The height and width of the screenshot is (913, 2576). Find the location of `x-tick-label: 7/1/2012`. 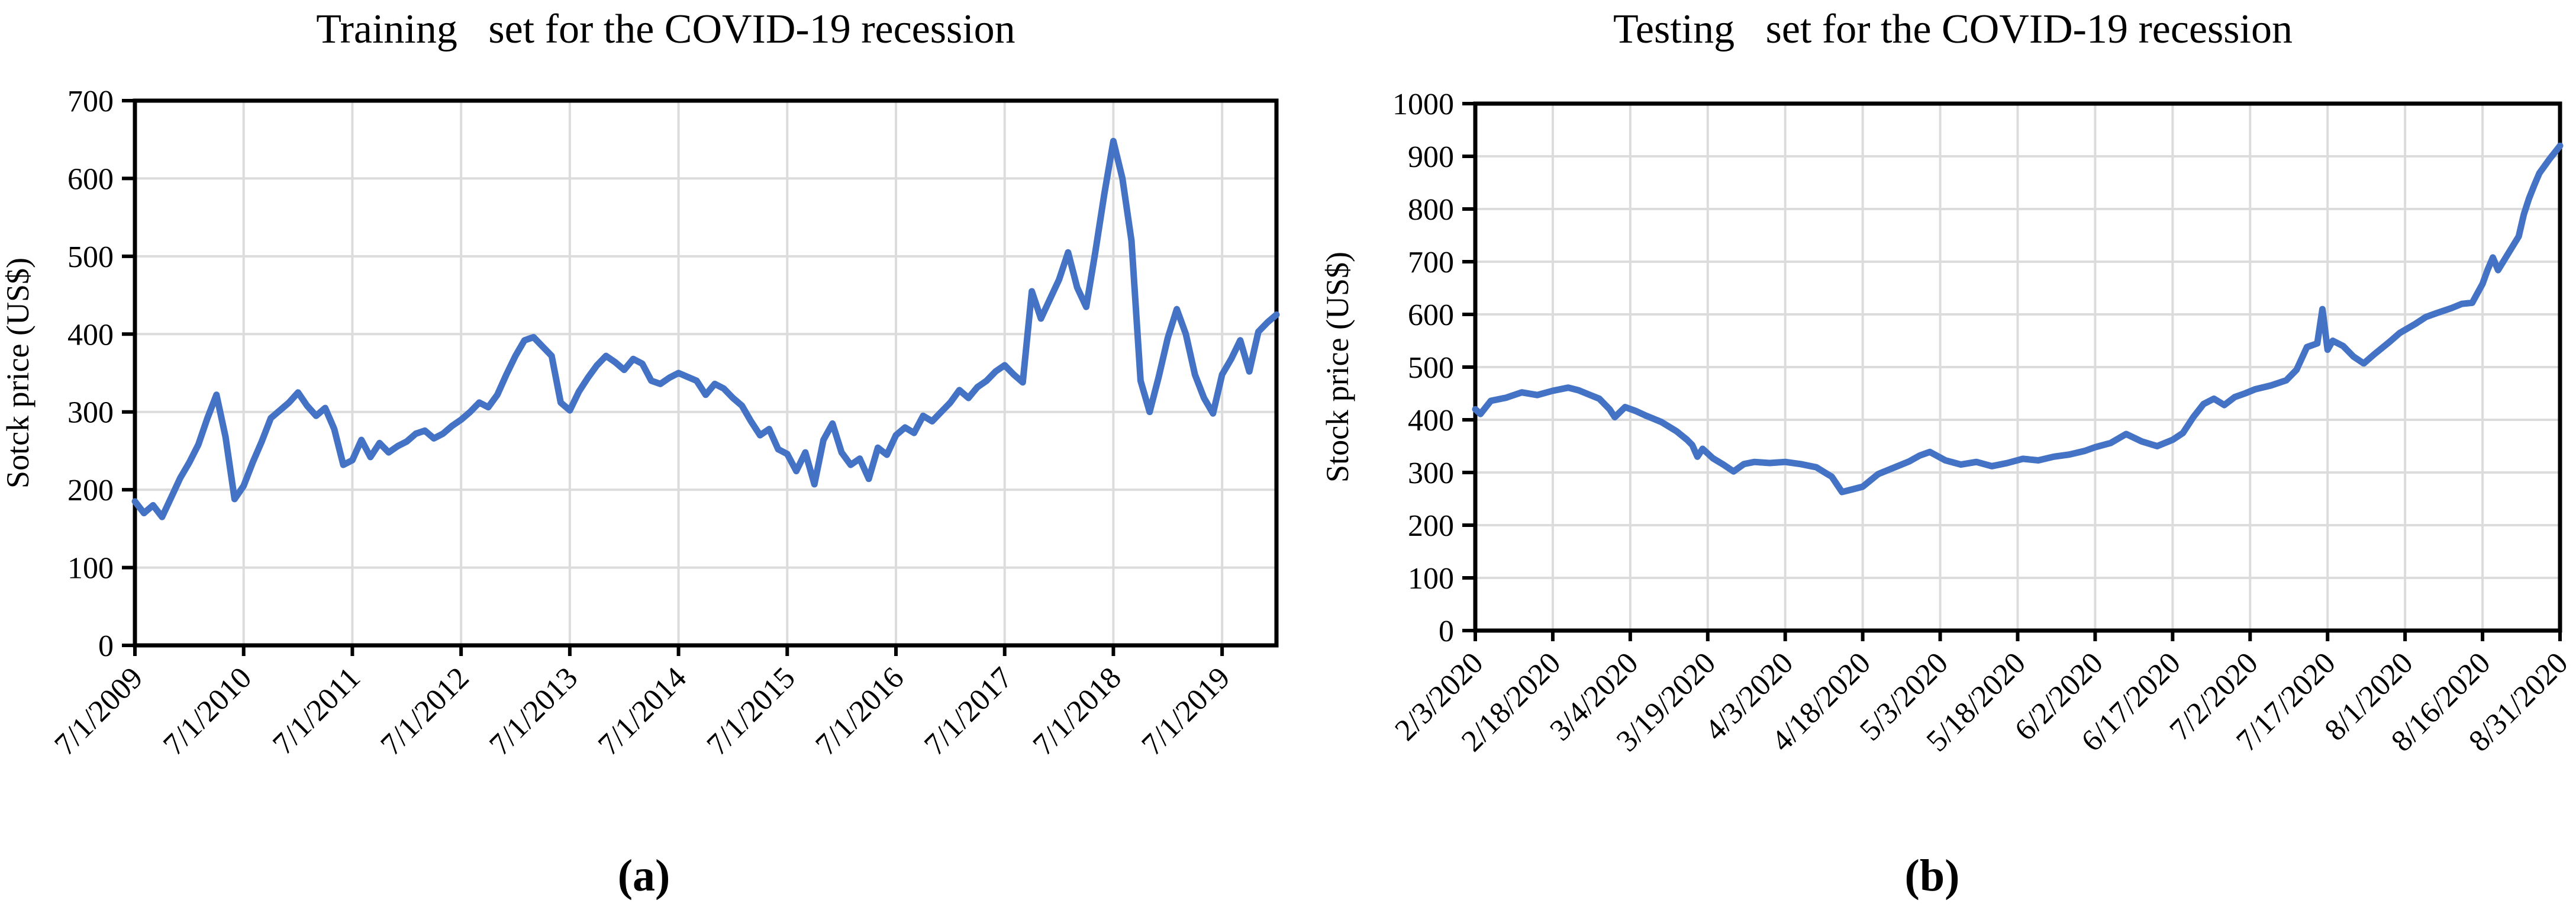

x-tick-label: 7/1/2012 is located at coordinates (425, 711).